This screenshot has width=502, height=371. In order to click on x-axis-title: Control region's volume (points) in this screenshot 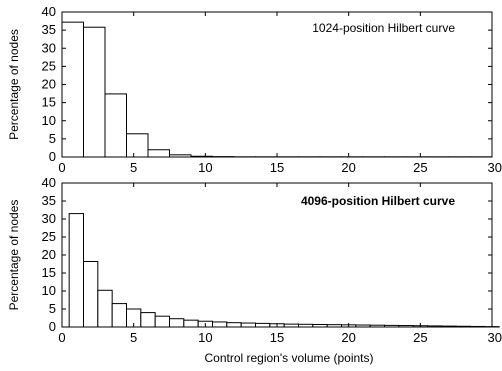, I will do `click(288, 358)`.